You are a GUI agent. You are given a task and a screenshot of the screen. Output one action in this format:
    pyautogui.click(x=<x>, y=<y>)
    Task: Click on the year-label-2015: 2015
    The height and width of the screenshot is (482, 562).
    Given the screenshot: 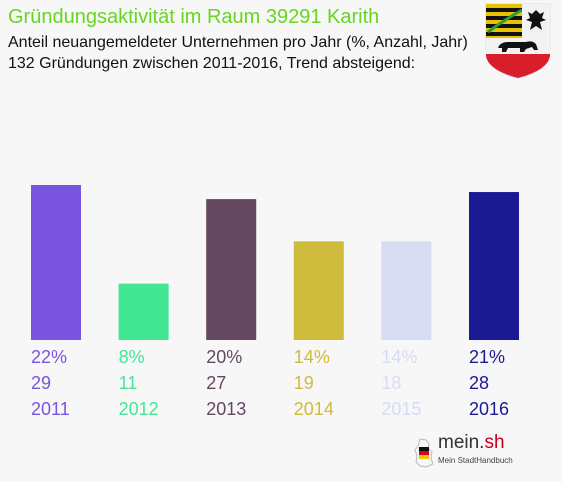 What is the action you would take?
    pyautogui.click(x=401, y=409)
    